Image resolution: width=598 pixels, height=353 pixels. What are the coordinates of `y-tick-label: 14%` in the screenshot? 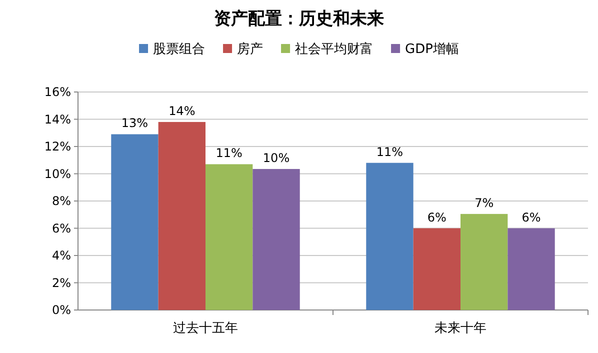 It's located at (57, 119).